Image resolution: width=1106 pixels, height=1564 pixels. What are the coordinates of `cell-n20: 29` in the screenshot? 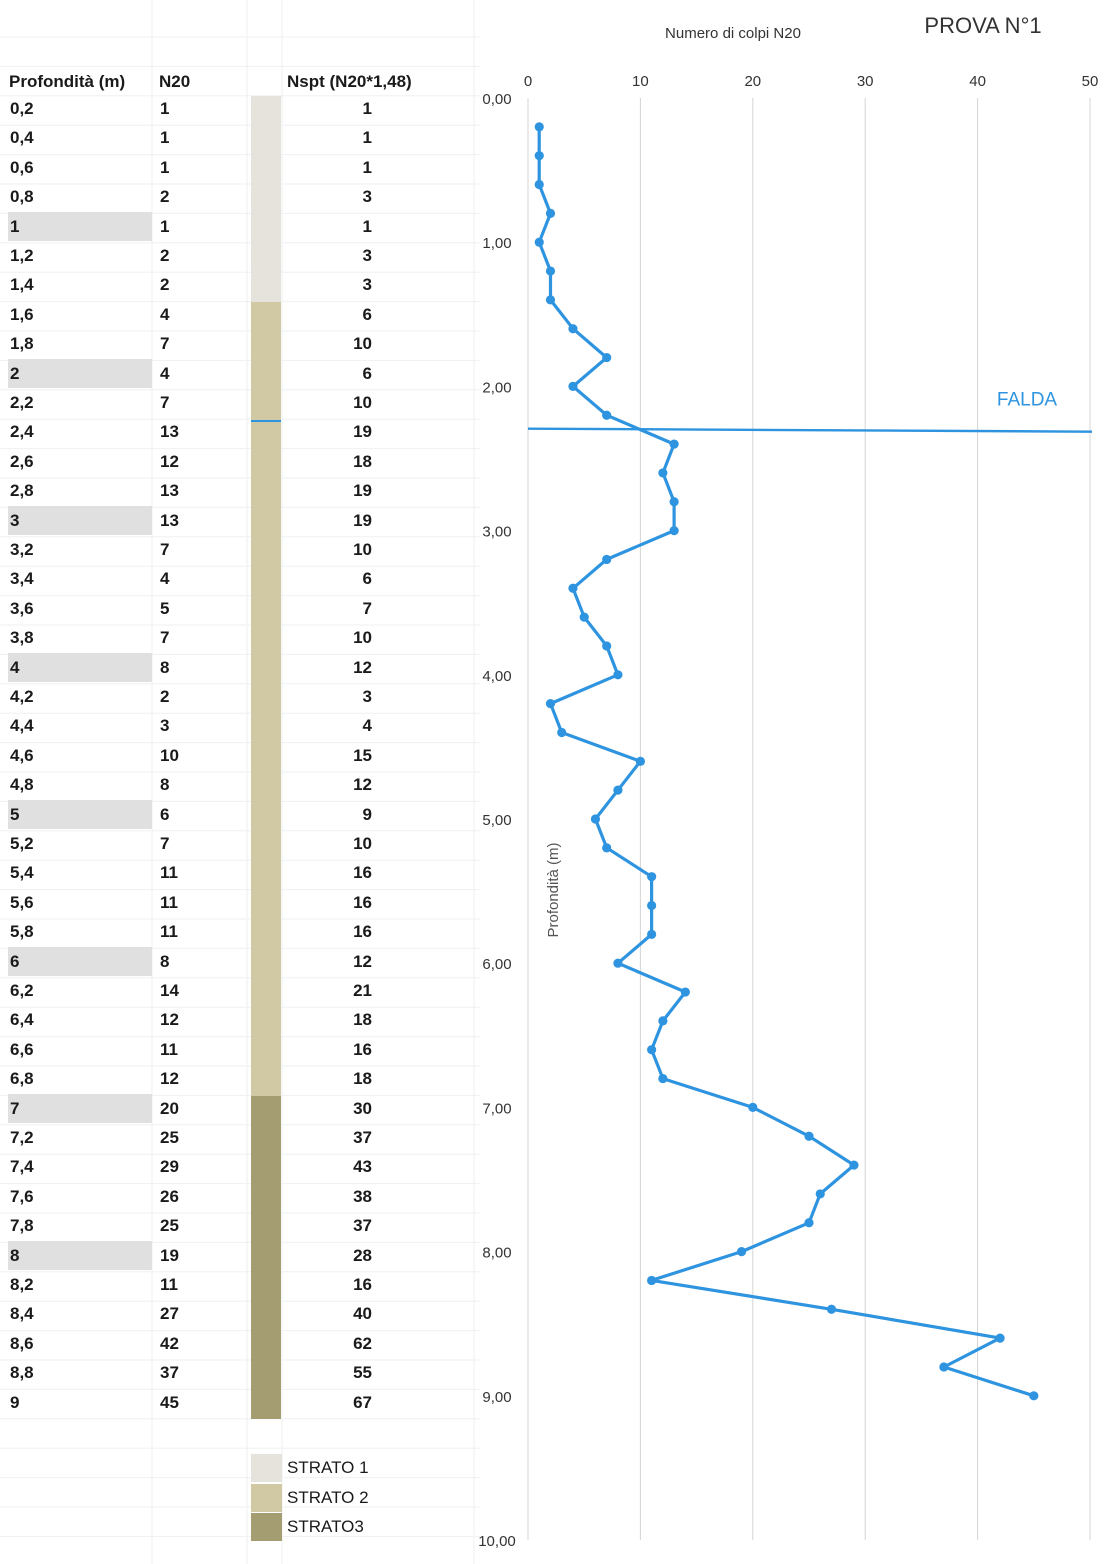 It's located at (169, 1167).